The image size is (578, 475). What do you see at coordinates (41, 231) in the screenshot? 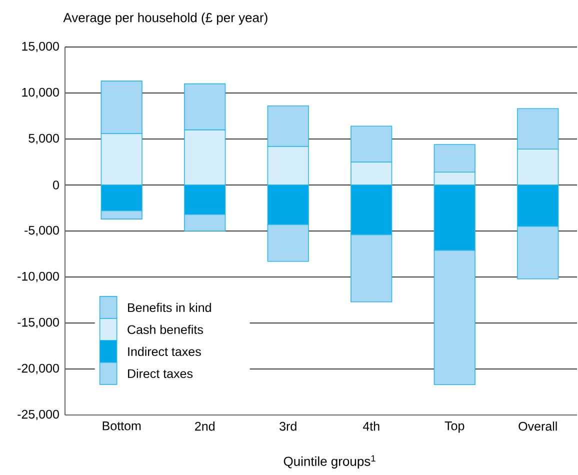
I see `y-tick-label: -5,000` at bounding box center [41, 231].